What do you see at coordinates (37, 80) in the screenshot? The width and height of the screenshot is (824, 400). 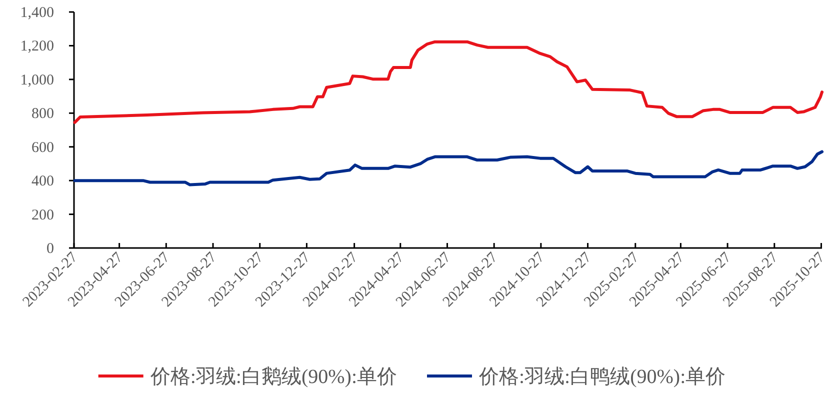 I see `y-tick-label: 1,000` at bounding box center [37, 80].